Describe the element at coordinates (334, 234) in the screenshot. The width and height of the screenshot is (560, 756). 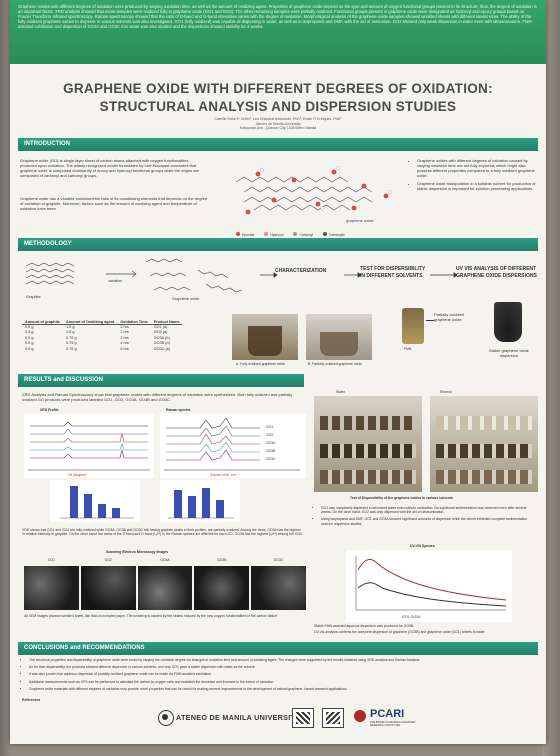
I see `legend-carboxylic: Carboxylic` at that location.